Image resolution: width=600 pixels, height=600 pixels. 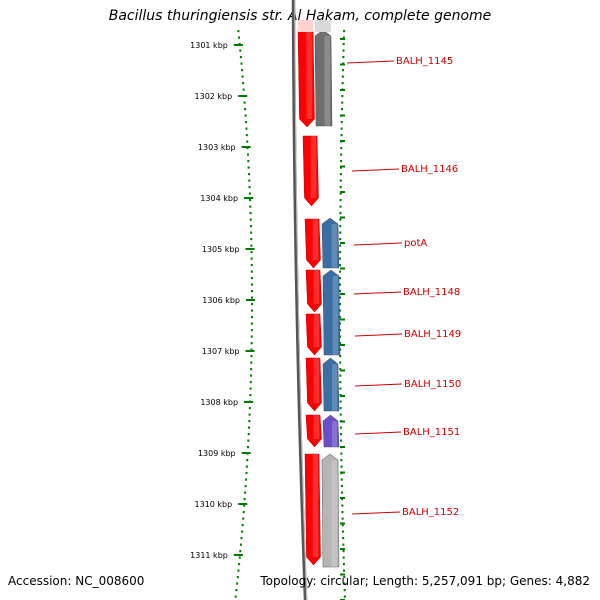 I want to click on scale-tick-label: 1308 kbp, so click(x=219, y=402).